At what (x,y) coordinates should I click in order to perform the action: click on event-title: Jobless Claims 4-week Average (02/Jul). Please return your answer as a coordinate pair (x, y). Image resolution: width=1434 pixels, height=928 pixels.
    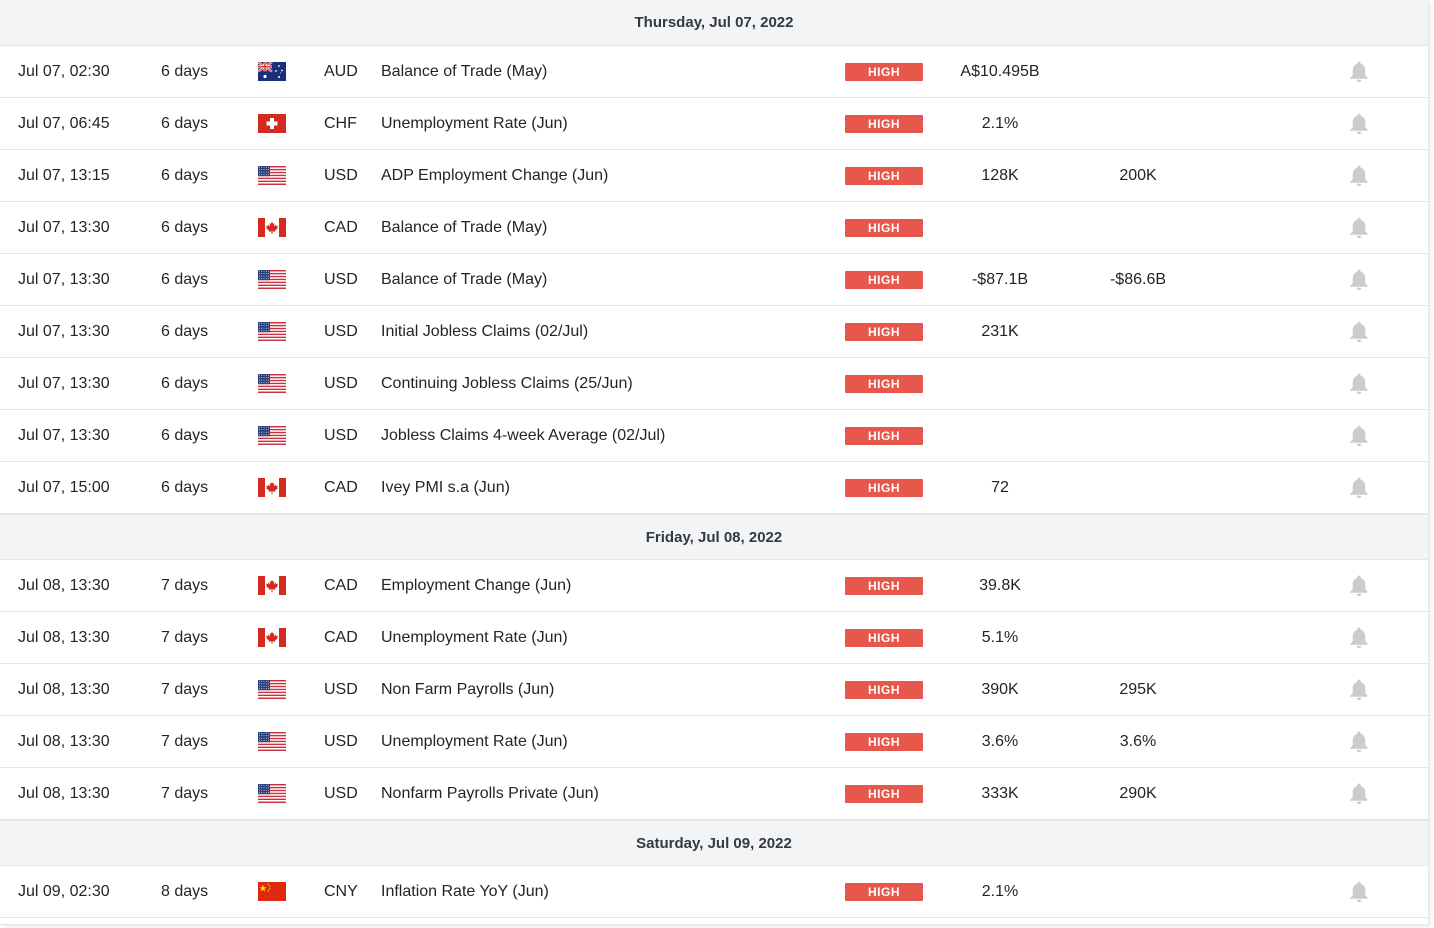
    Looking at the image, I should click on (523, 435).